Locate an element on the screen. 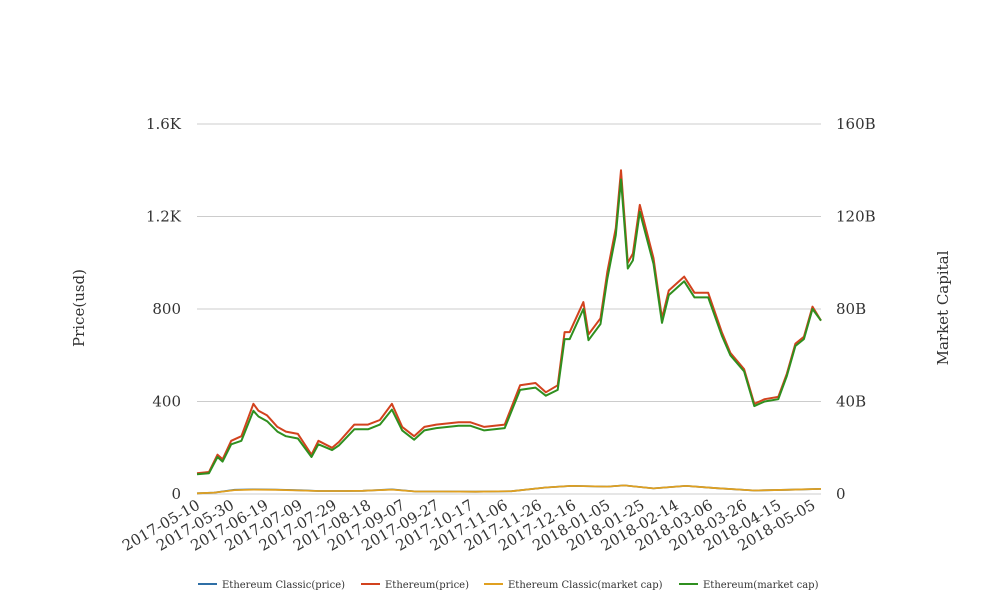 This screenshot has height=616, width=1008. left-tick-label: 0 is located at coordinates (176, 494).